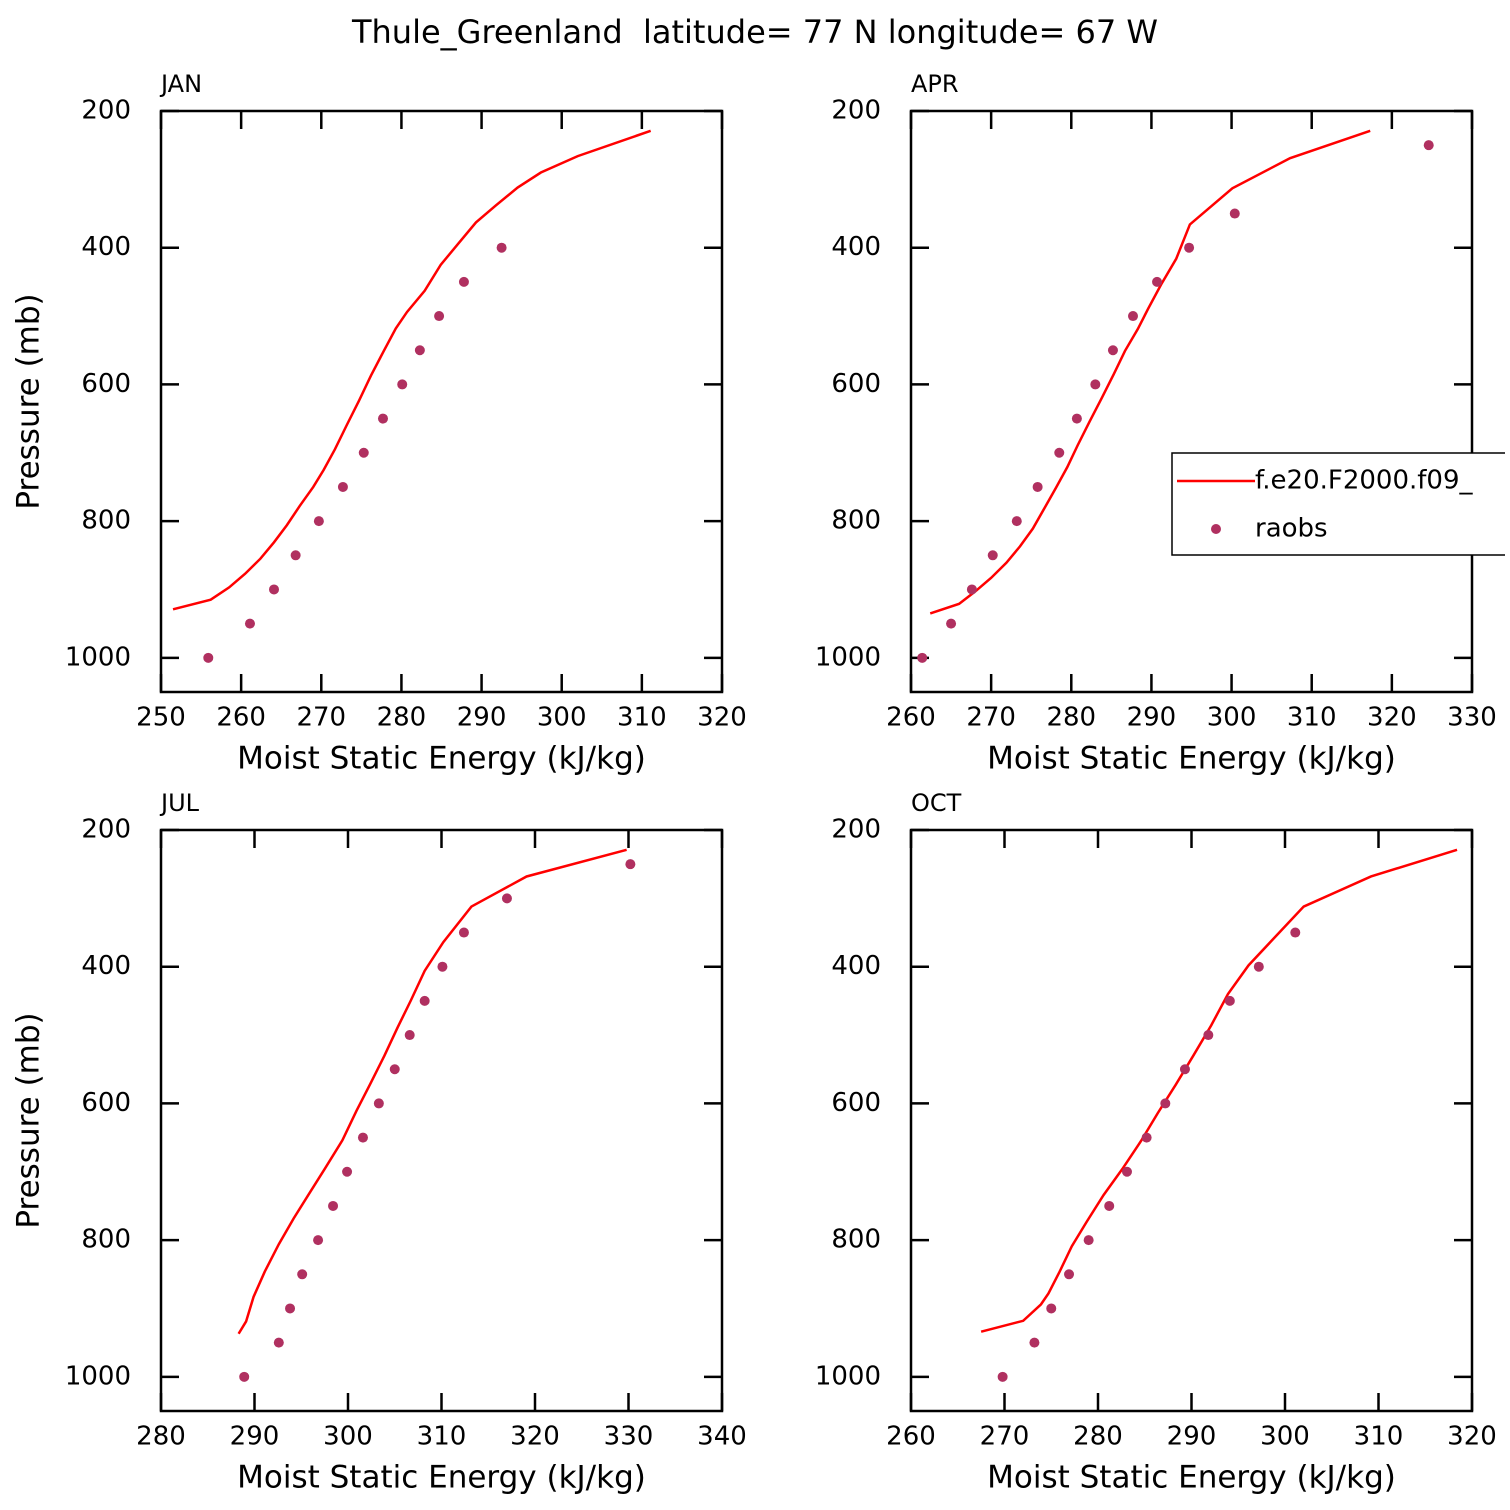 This screenshot has width=1510, height=1510. Describe the element at coordinates (1364, 481) in the screenshot. I see `legend-label: f.e20.F2000.f09_` at that location.